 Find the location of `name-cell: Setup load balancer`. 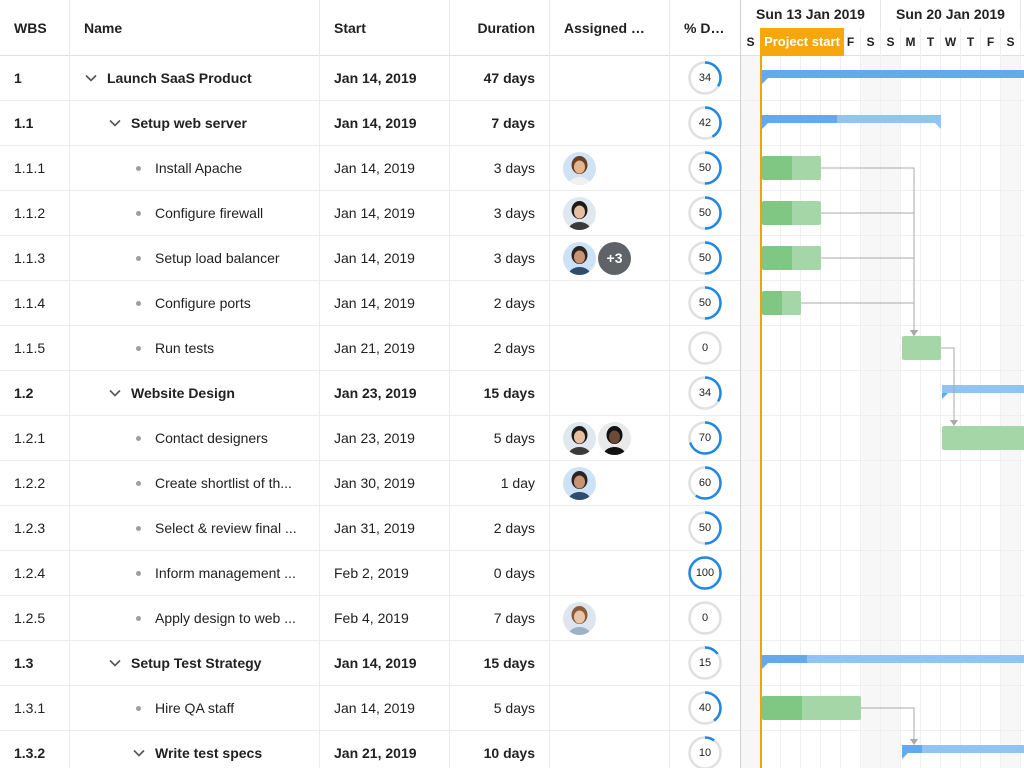

name-cell: Setup load balancer is located at coordinates (195, 258).